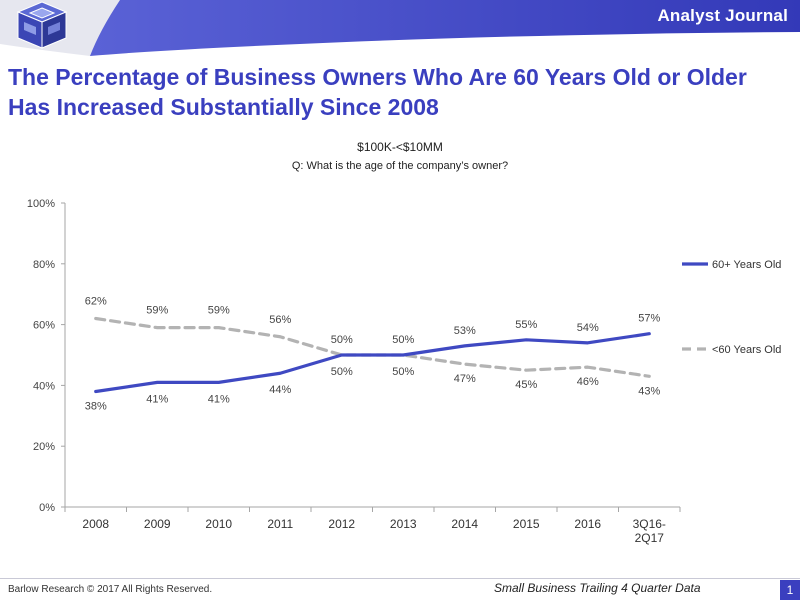  I want to click on legend-label-60-plus: 60+ Years Old, so click(746, 265).